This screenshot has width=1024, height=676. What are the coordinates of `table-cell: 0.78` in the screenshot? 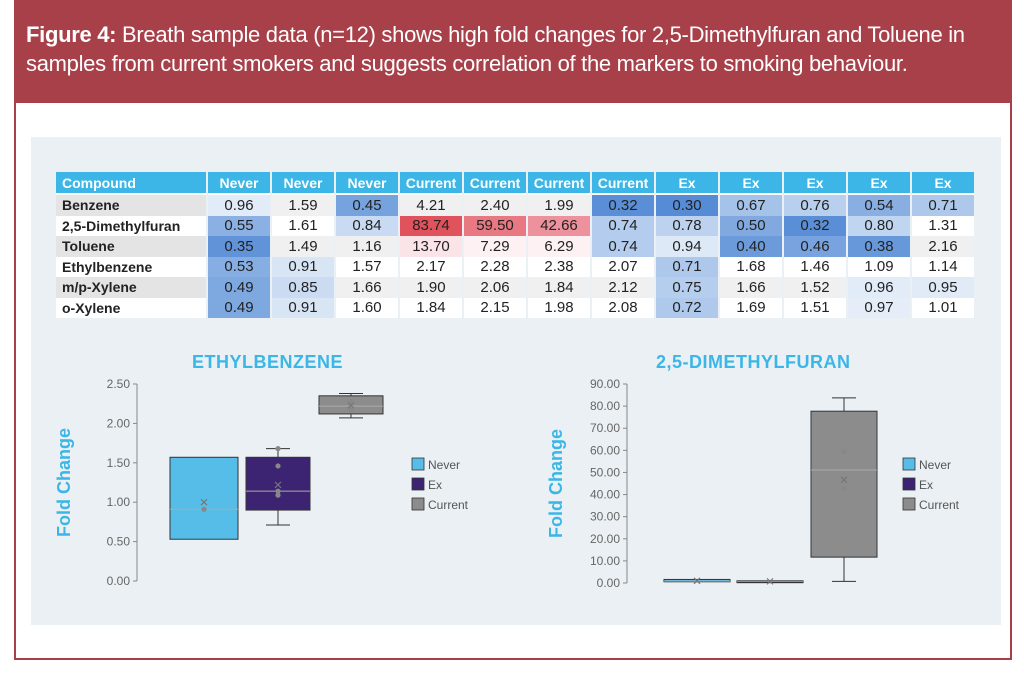 It's located at (687, 225).